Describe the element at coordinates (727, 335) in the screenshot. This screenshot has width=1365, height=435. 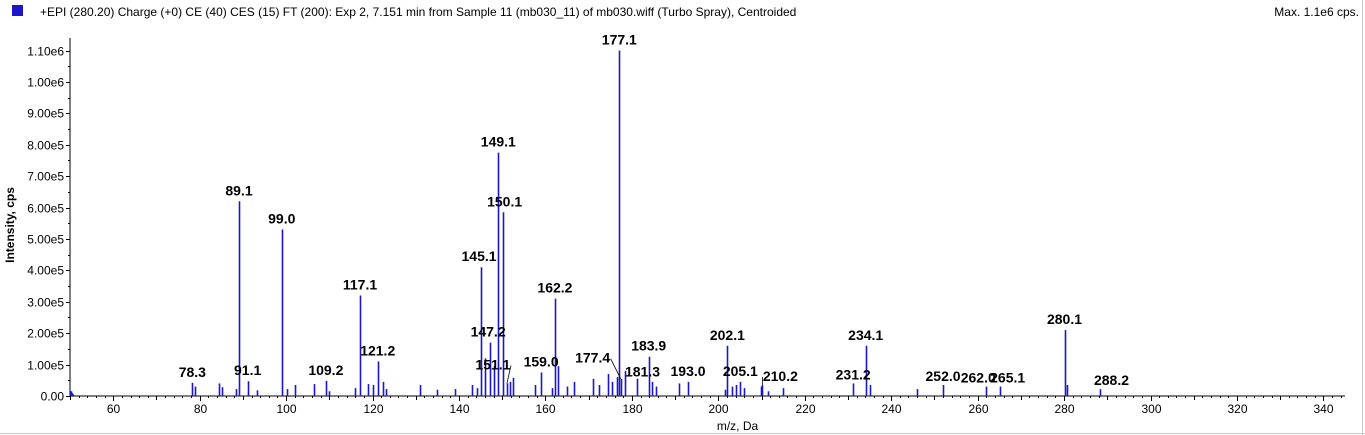
I see `peak-label: 202.1` at that location.